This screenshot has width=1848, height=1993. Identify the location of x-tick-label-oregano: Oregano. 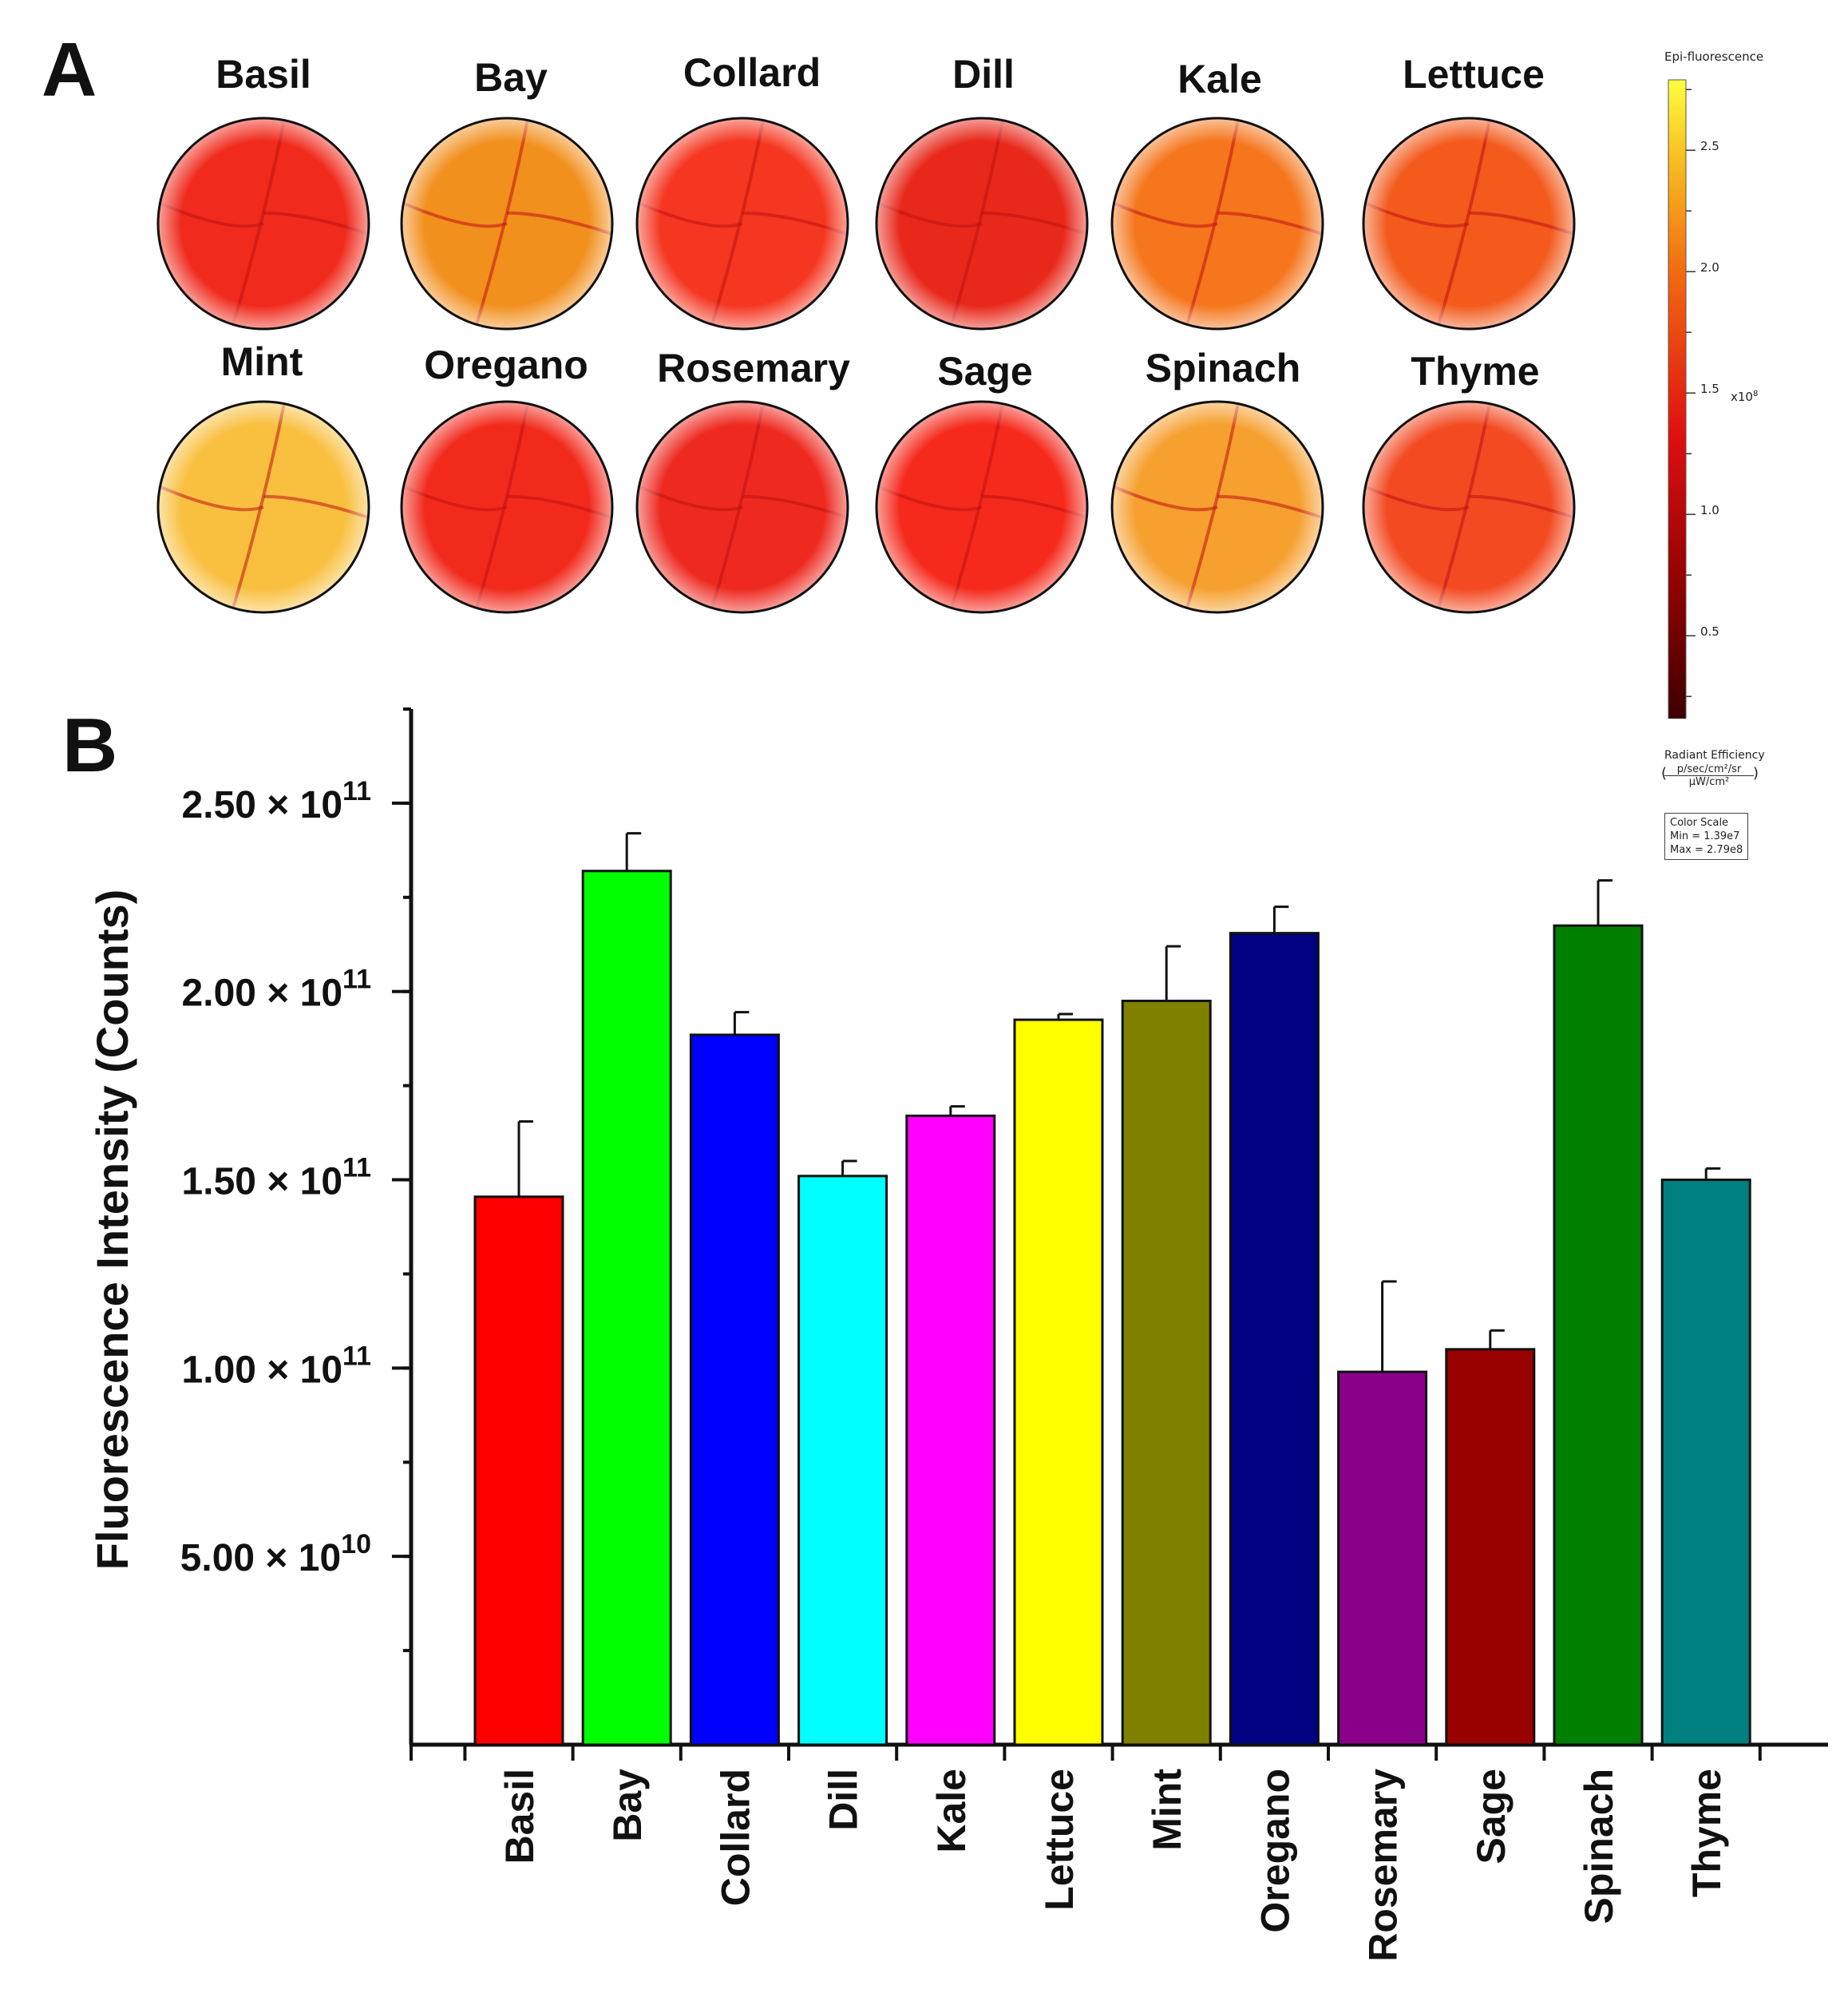
(1274, 1851).